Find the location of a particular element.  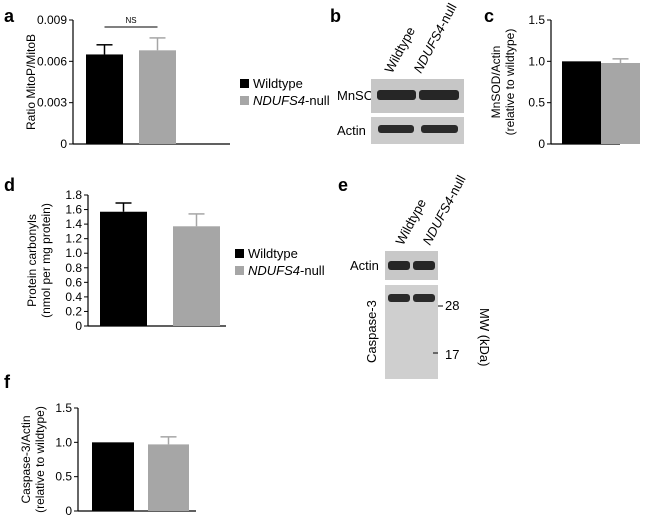

panel-label-a: a is located at coordinates (9, 16).